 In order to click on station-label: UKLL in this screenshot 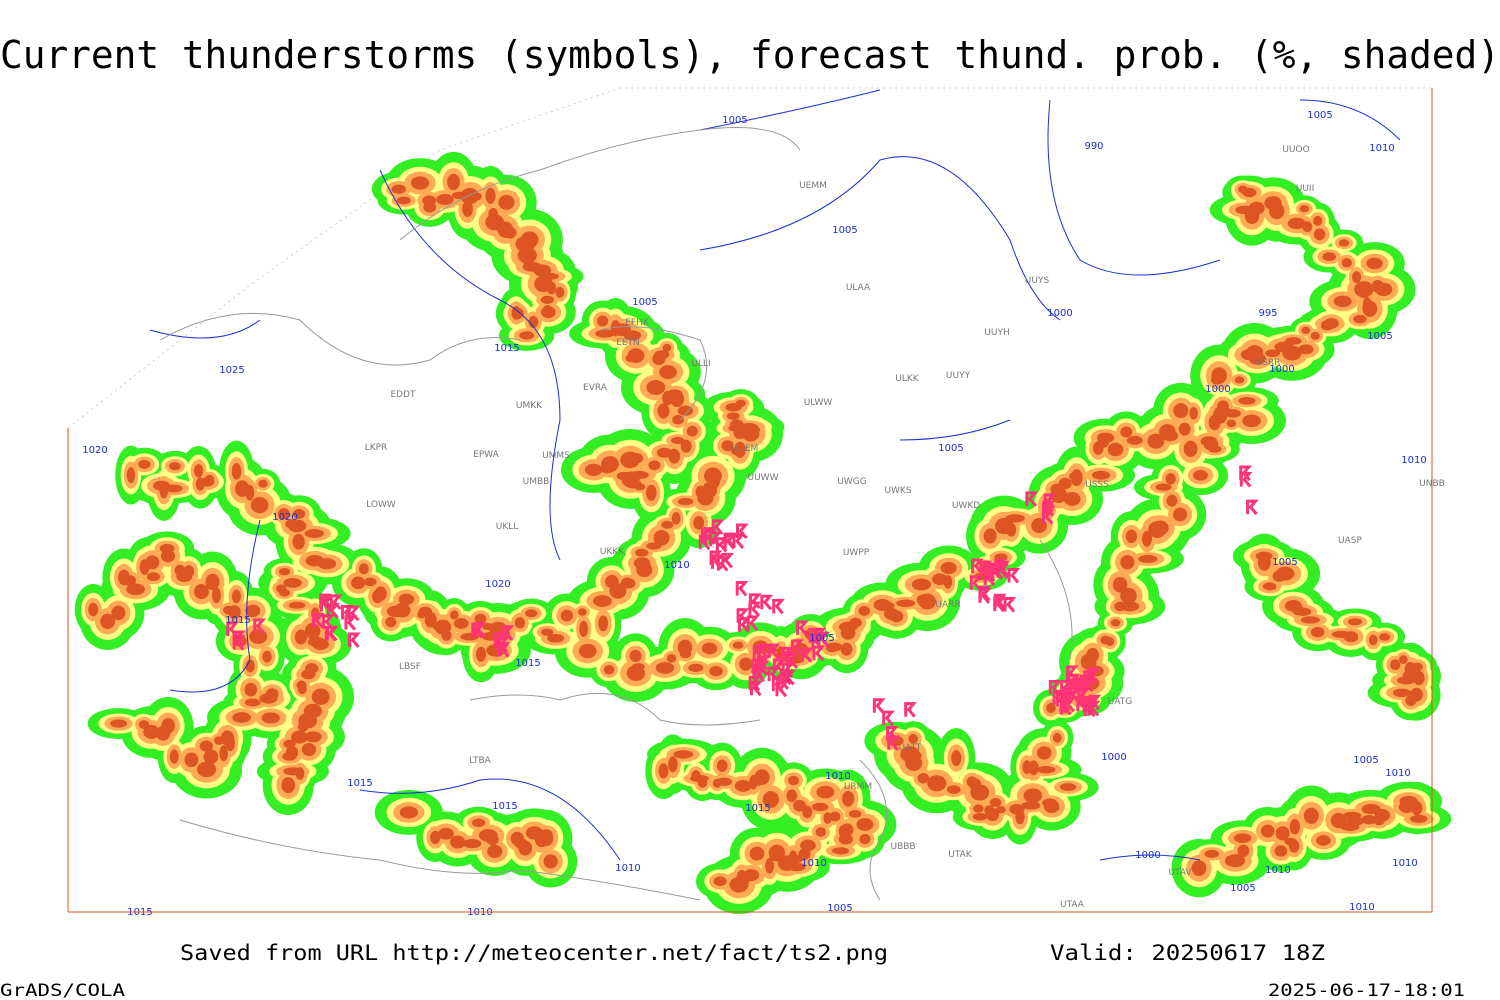, I will do `click(507, 527)`.